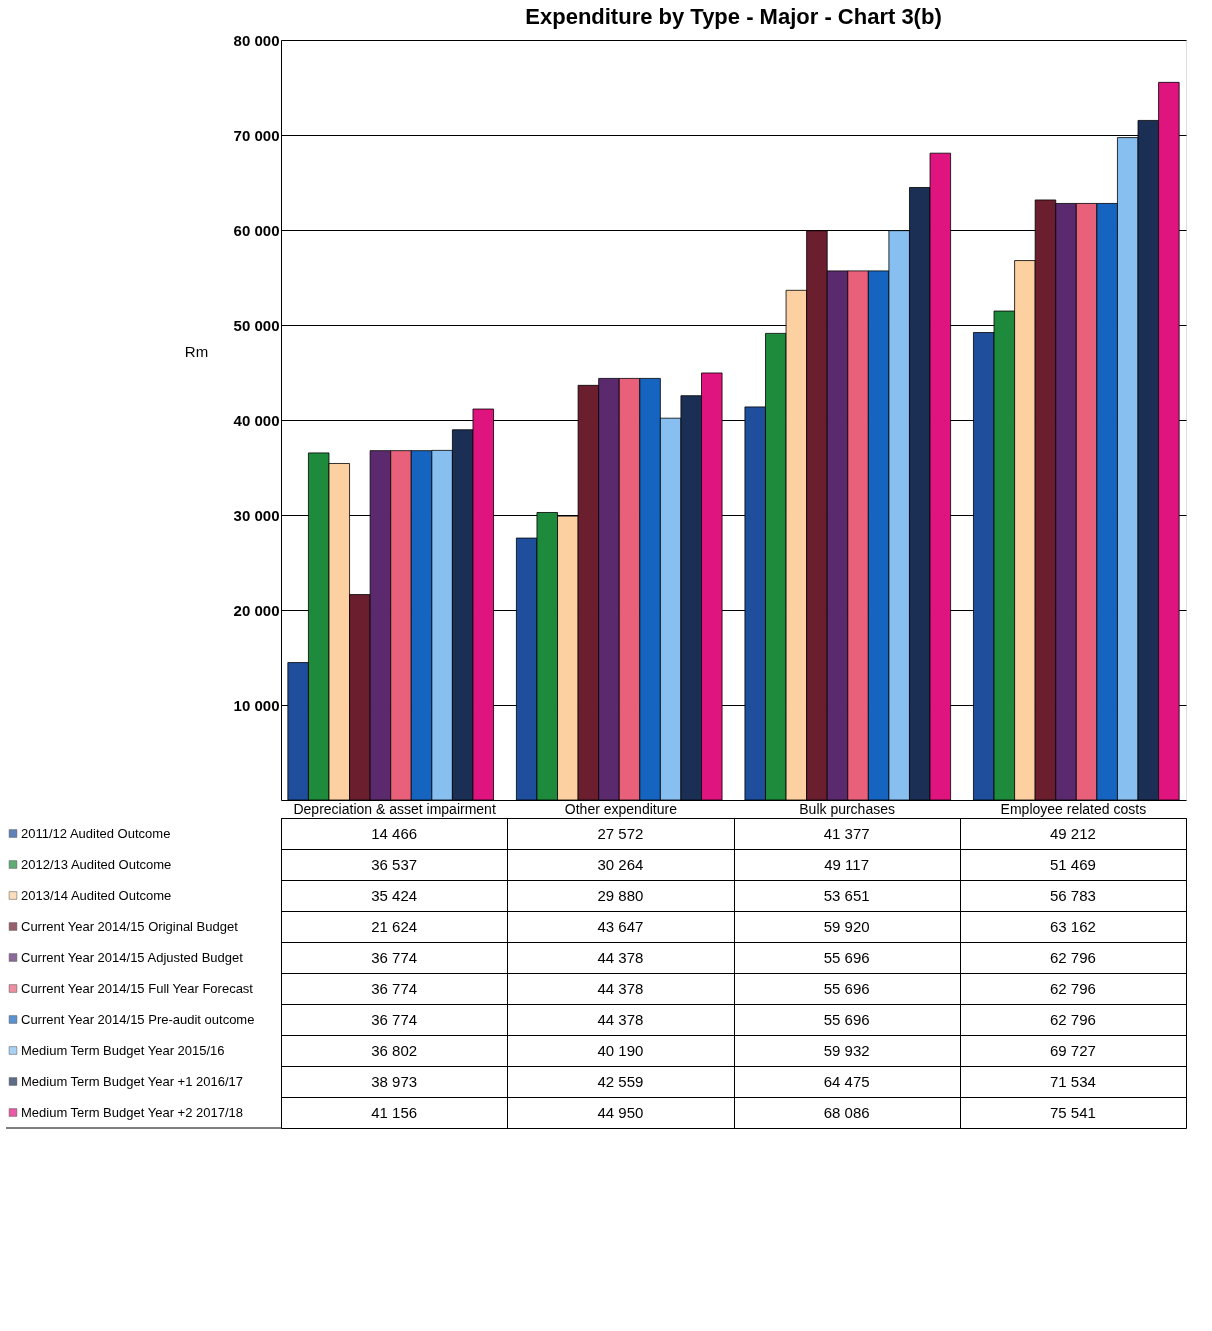 This screenshot has width=1212, height=1331. What do you see at coordinates (1073, 808) in the screenshot?
I see `x-tick-label: Employee related costs` at bounding box center [1073, 808].